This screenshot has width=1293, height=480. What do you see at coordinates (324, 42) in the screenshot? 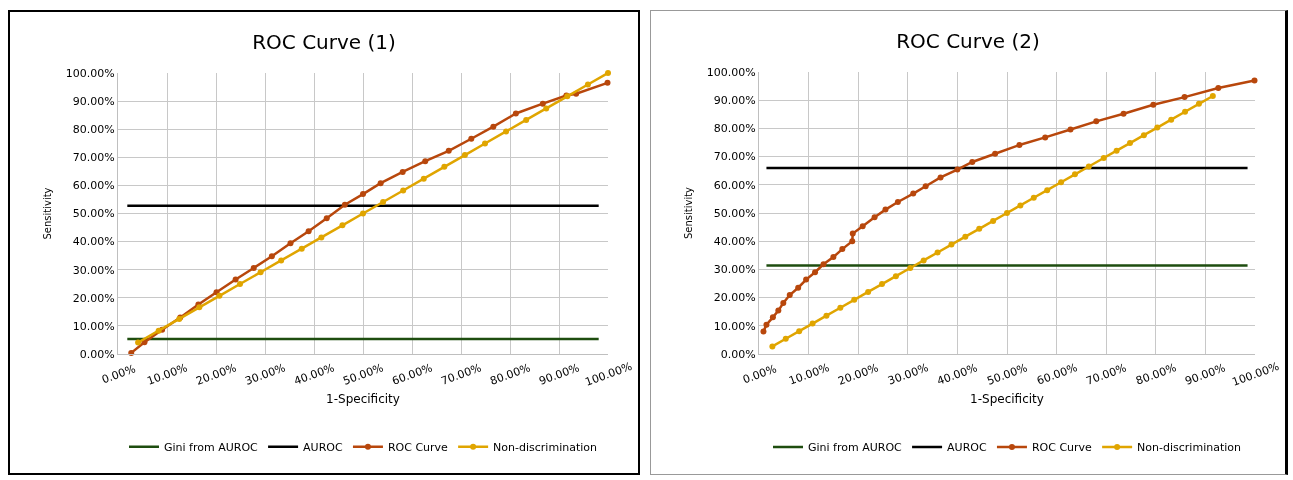
I see `chart-title: ROC Curve (1)` at bounding box center [324, 42].